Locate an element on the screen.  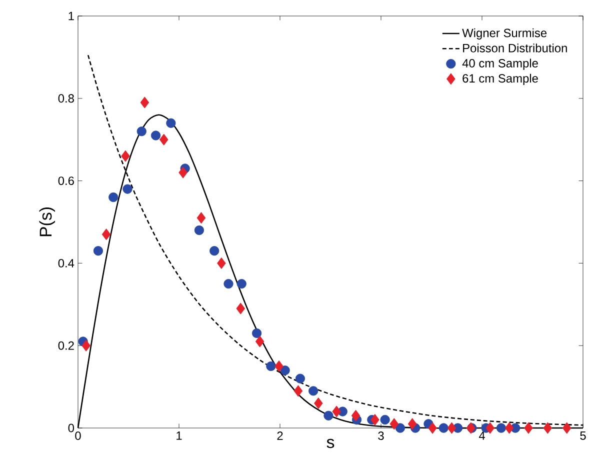
x-axis-title: s is located at coordinates (330, 443).